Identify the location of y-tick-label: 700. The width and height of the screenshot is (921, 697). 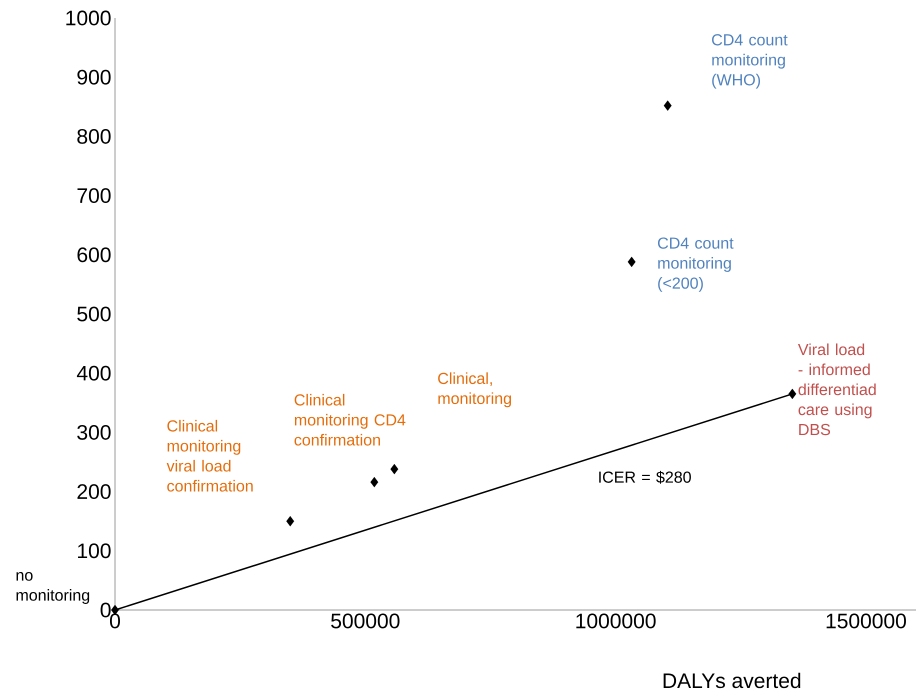
(94, 196).